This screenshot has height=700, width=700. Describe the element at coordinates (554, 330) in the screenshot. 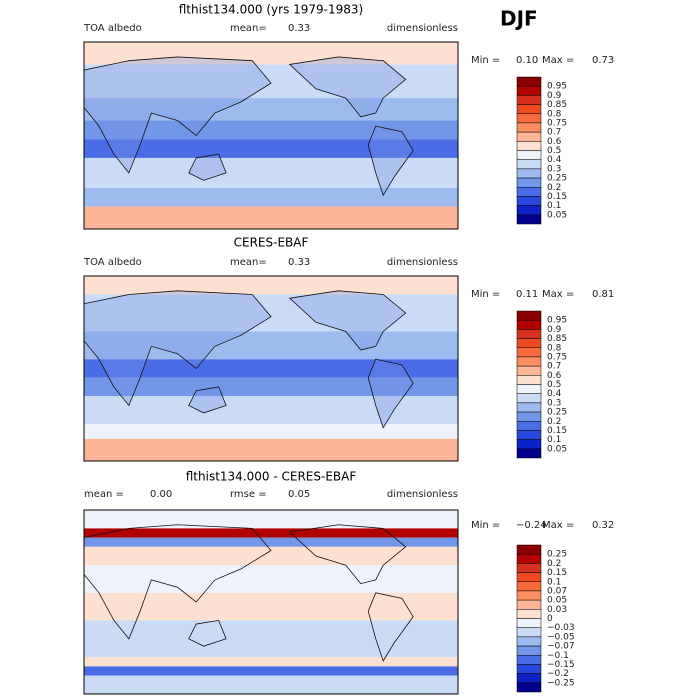

I see `colorbar-label: 0.9` at that location.